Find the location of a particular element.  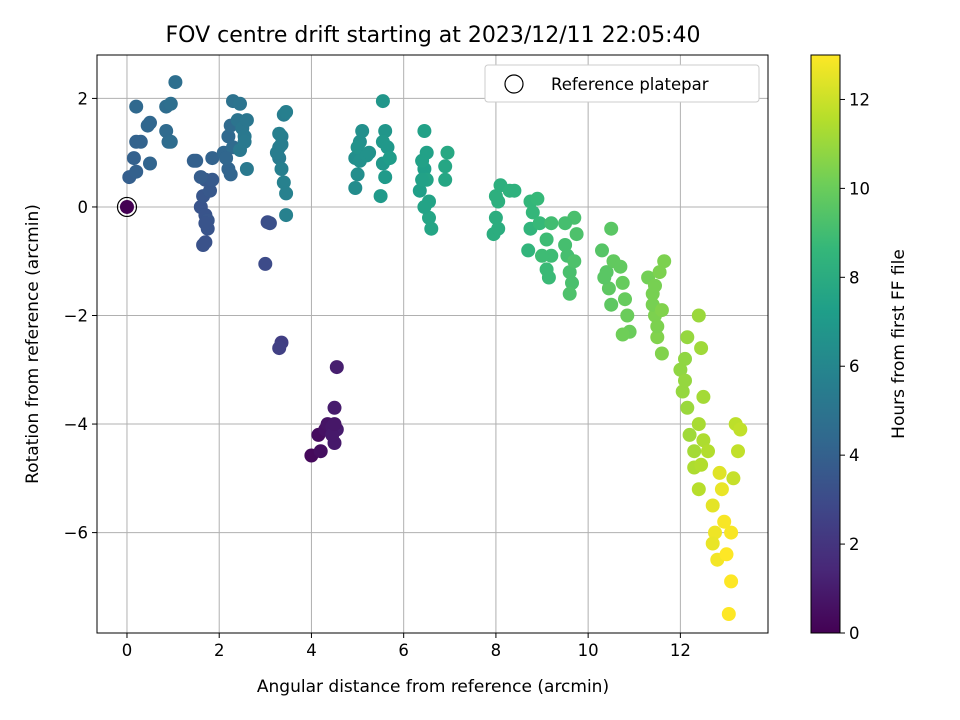

y-tick-label: −4 is located at coordinates (76, 424).